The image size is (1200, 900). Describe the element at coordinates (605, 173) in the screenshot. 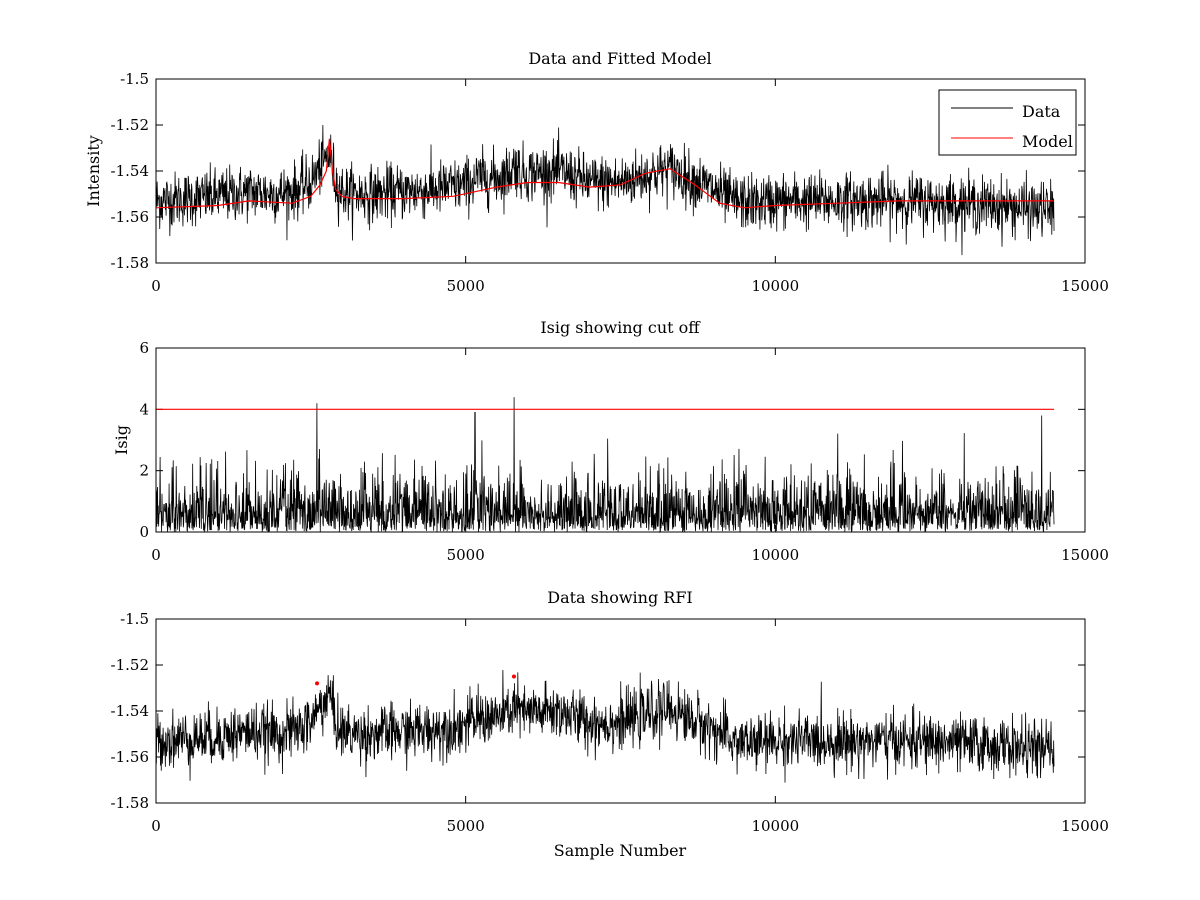

I see `model-series` at that location.